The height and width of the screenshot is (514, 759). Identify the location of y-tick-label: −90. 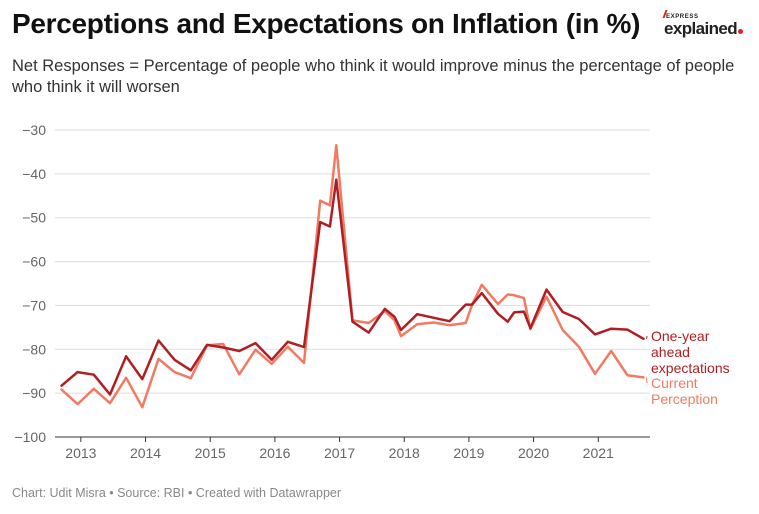
(34, 393).